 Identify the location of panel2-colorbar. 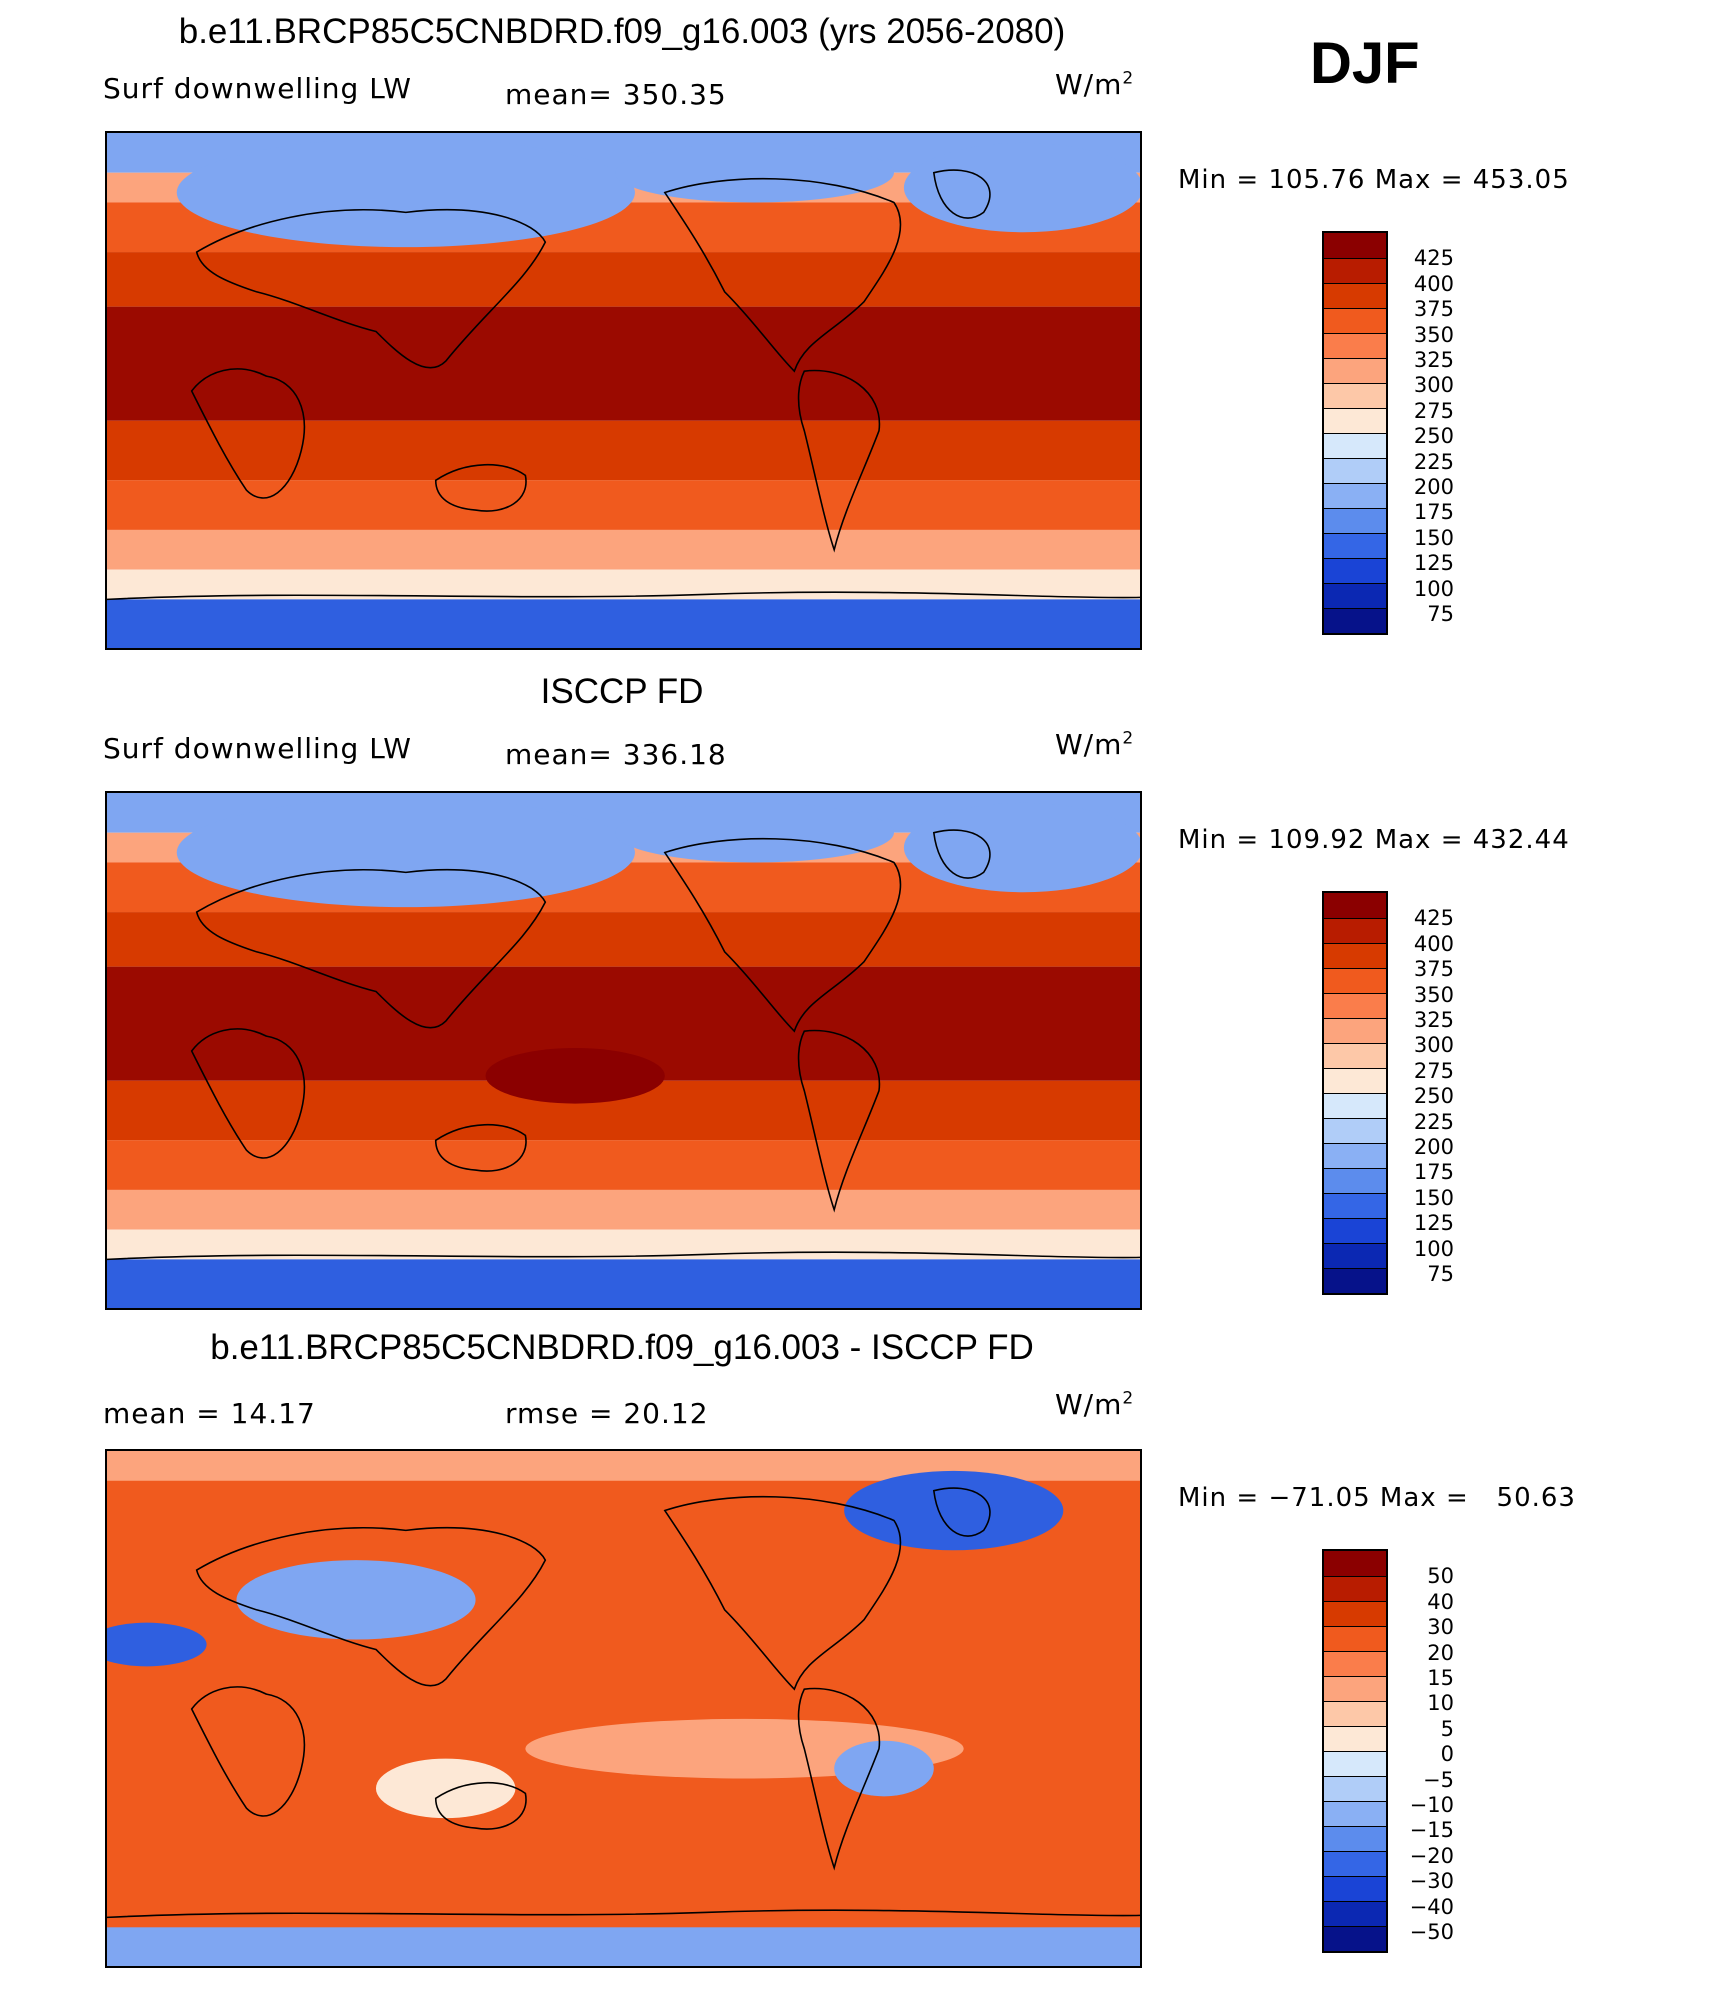
(1355, 1093).